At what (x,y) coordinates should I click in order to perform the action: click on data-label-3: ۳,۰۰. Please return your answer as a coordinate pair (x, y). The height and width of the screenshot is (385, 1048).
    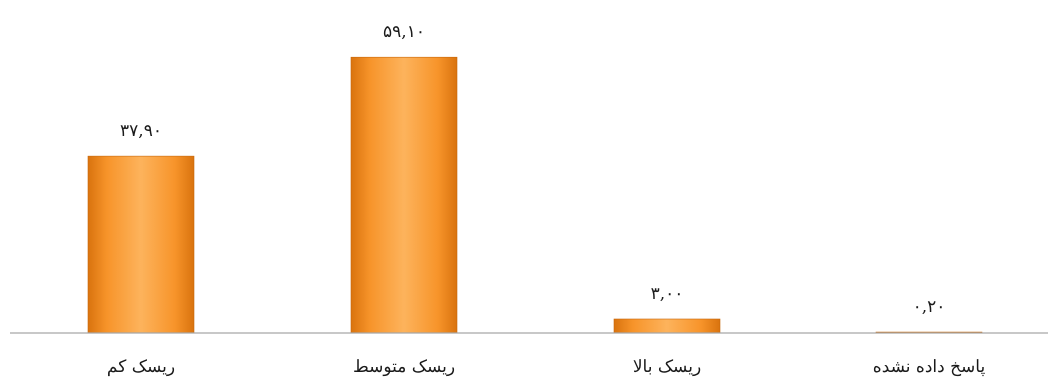
    Looking at the image, I should click on (667, 294).